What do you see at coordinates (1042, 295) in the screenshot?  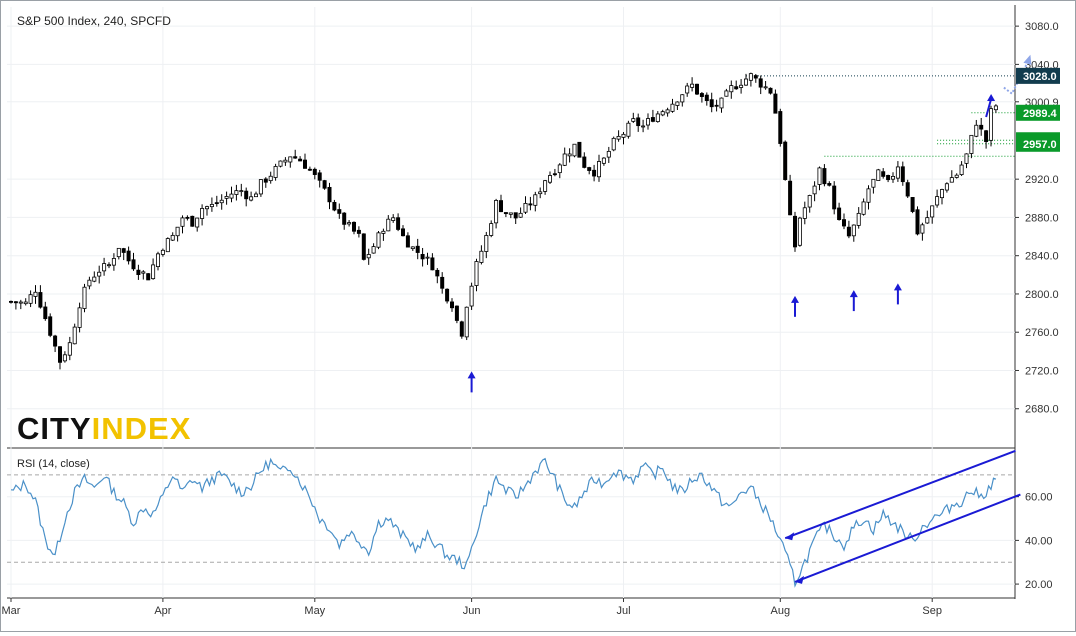 I see `price-tick-label: 2800.0` at bounding box center [1042, 295].